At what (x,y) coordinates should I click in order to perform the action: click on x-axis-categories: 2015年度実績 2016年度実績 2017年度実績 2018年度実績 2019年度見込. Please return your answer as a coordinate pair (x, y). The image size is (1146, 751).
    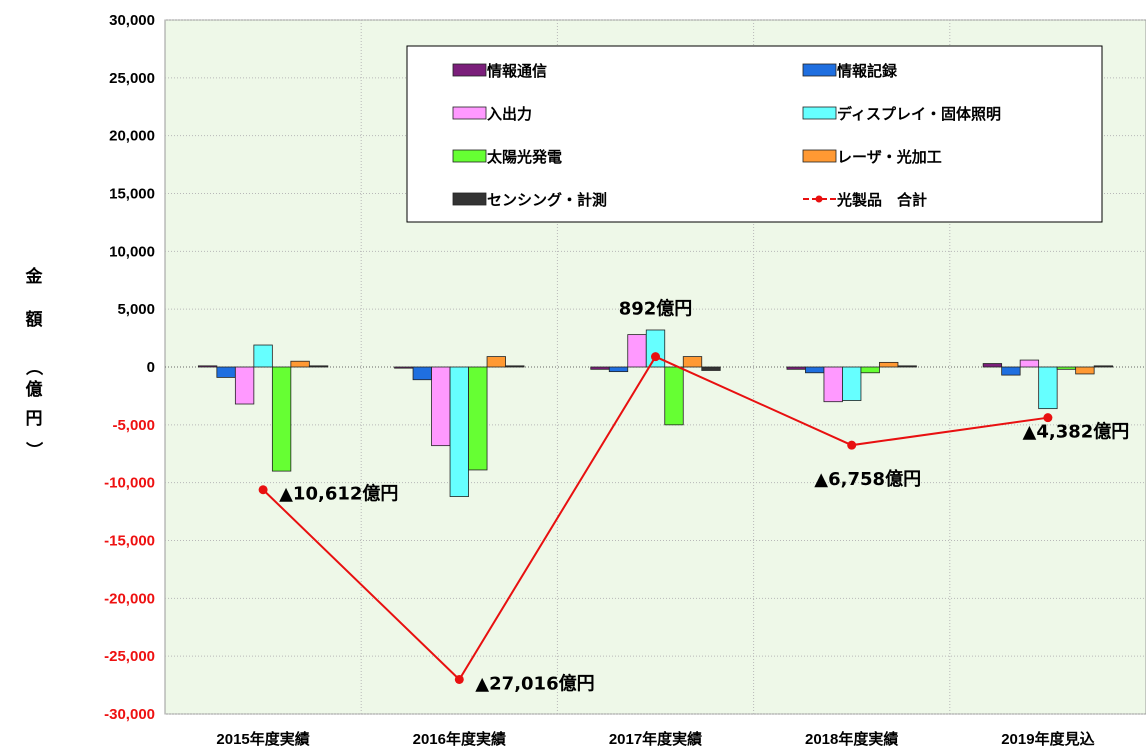
    Looking at the image, I should click on (655, 739).